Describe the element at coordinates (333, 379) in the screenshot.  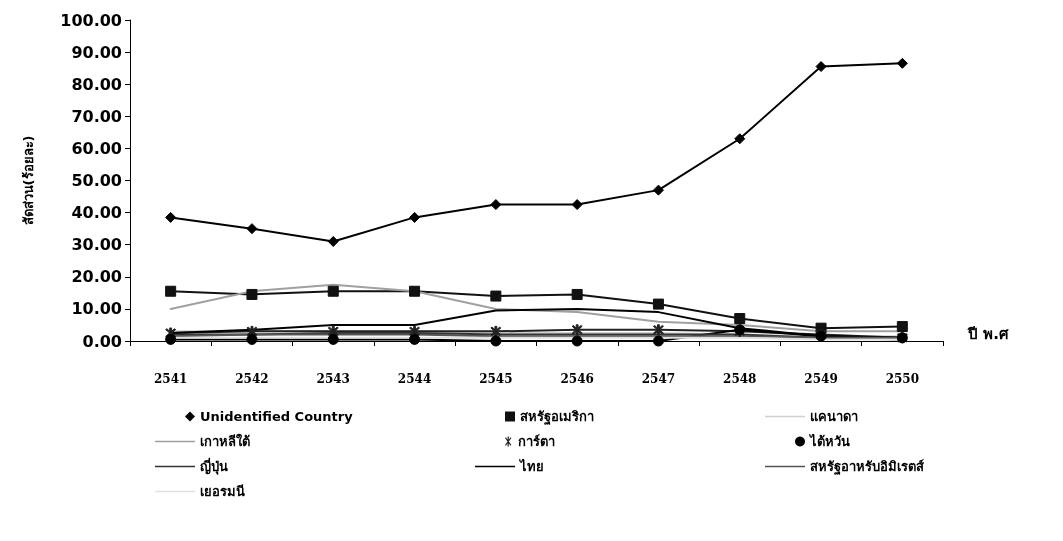
I see `x-tick-label: 2543` at that location.